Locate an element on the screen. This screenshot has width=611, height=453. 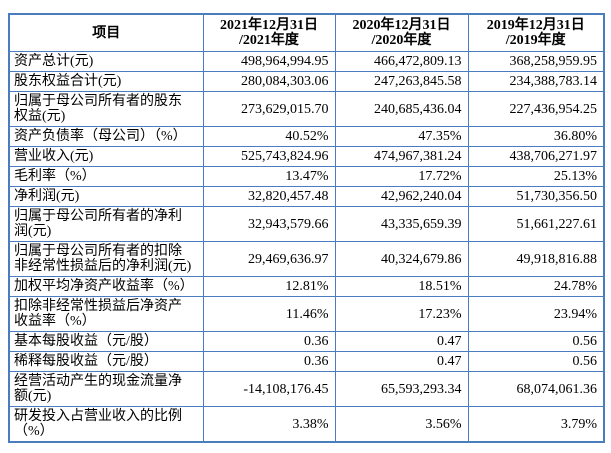
row-label-cell: 归属于母公司所有者的扣除 非经常性损益后的净利润(元) is located at coordinates (106, 259).